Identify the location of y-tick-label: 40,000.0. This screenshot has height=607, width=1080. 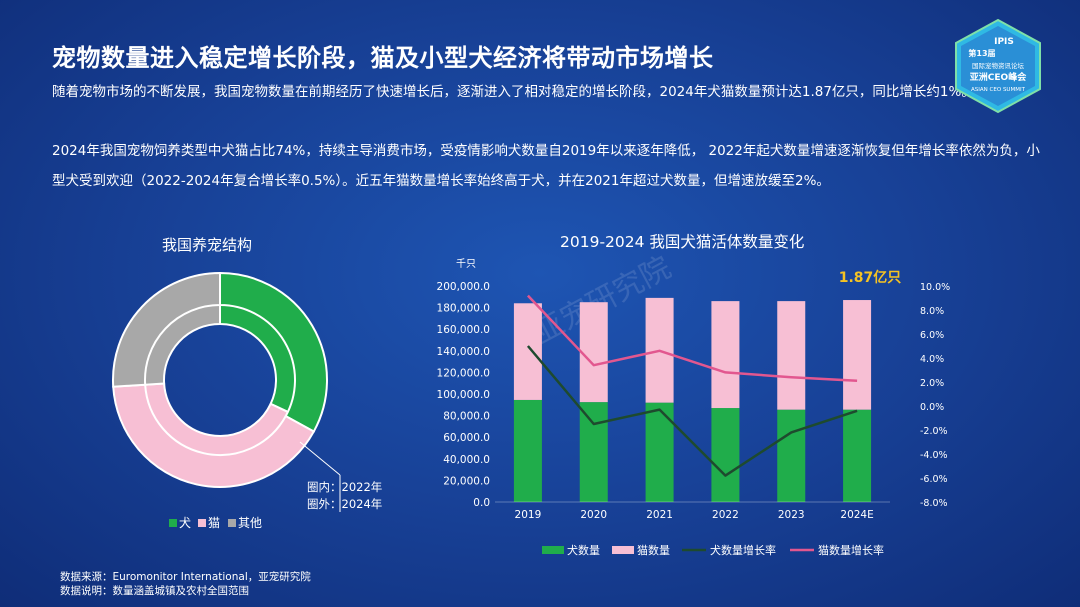
(466, 460).